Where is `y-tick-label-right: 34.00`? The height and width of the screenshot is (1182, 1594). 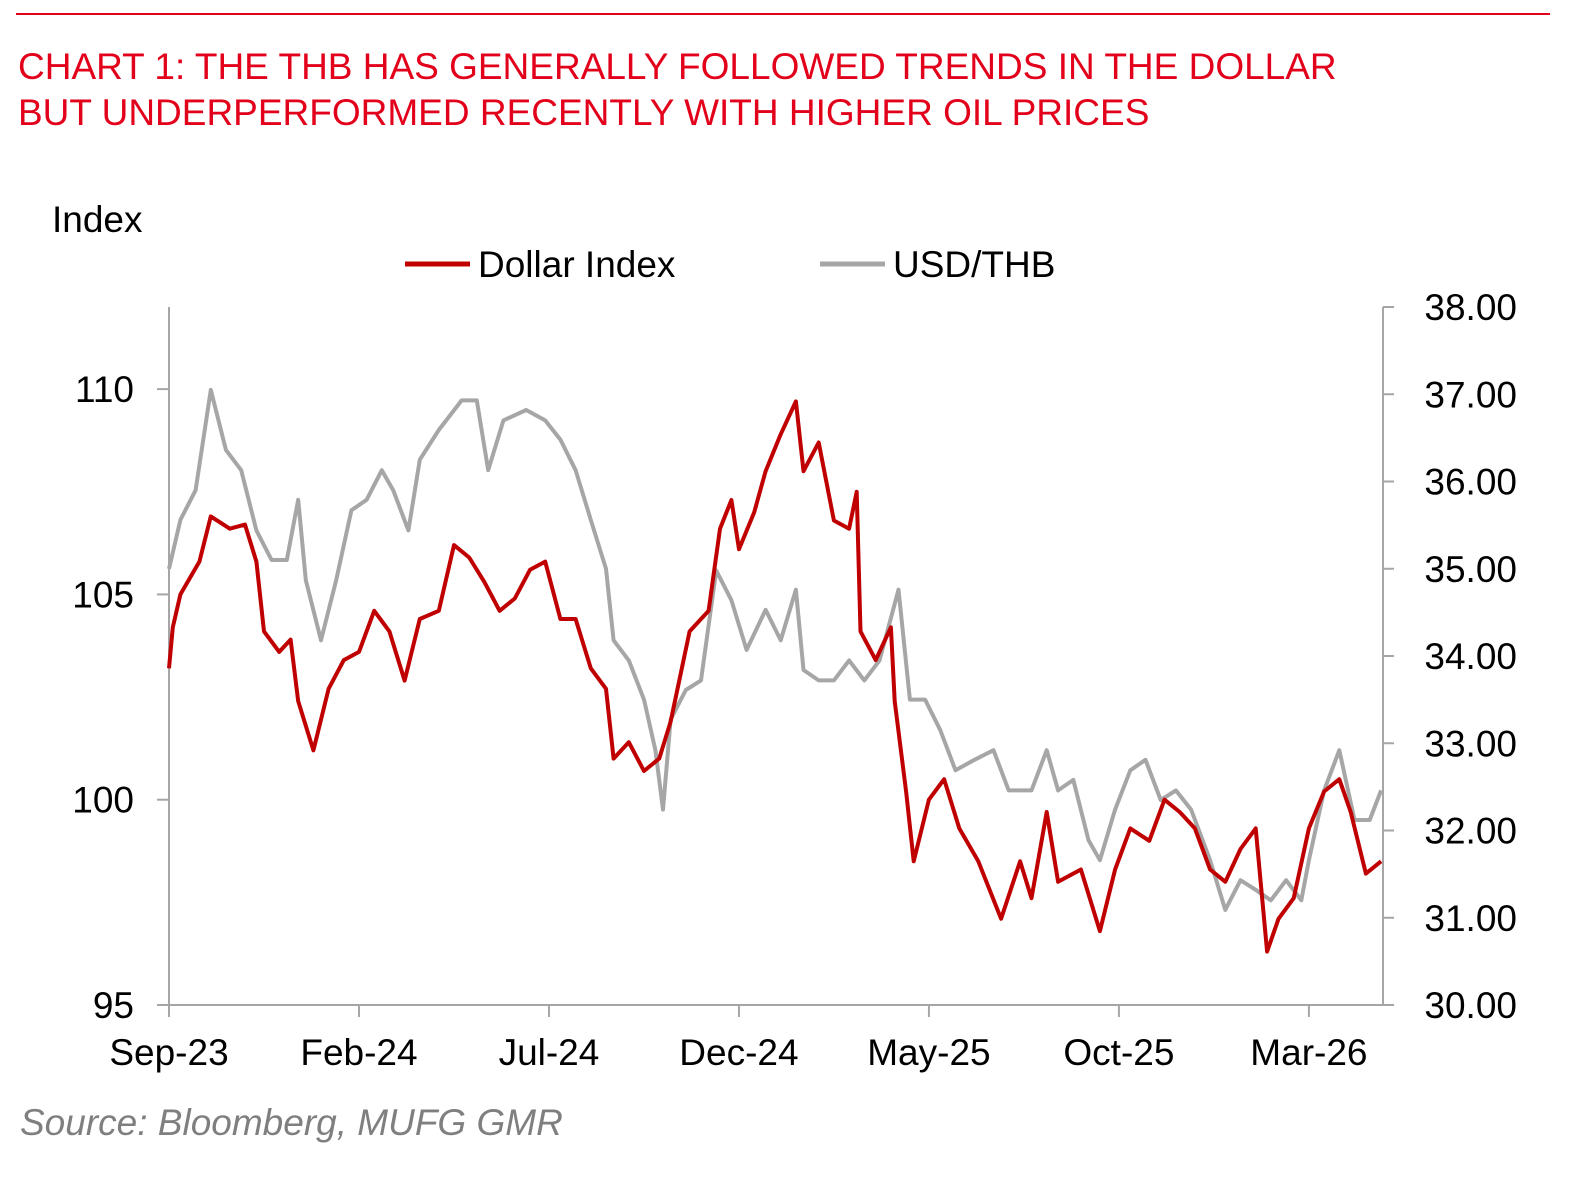 y-tick-label-right: 34.00 is located at coordinates (1470, 656).